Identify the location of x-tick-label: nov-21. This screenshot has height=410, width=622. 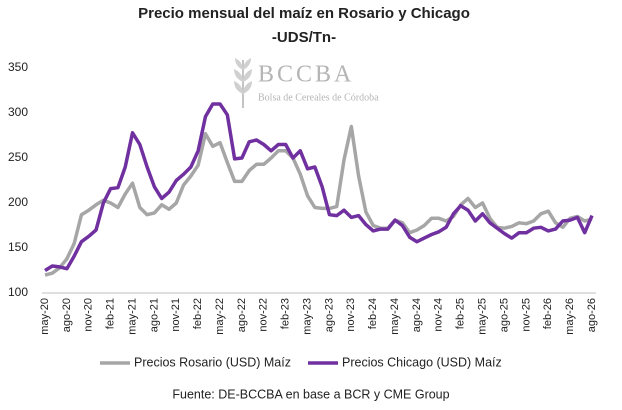
(176, 315).